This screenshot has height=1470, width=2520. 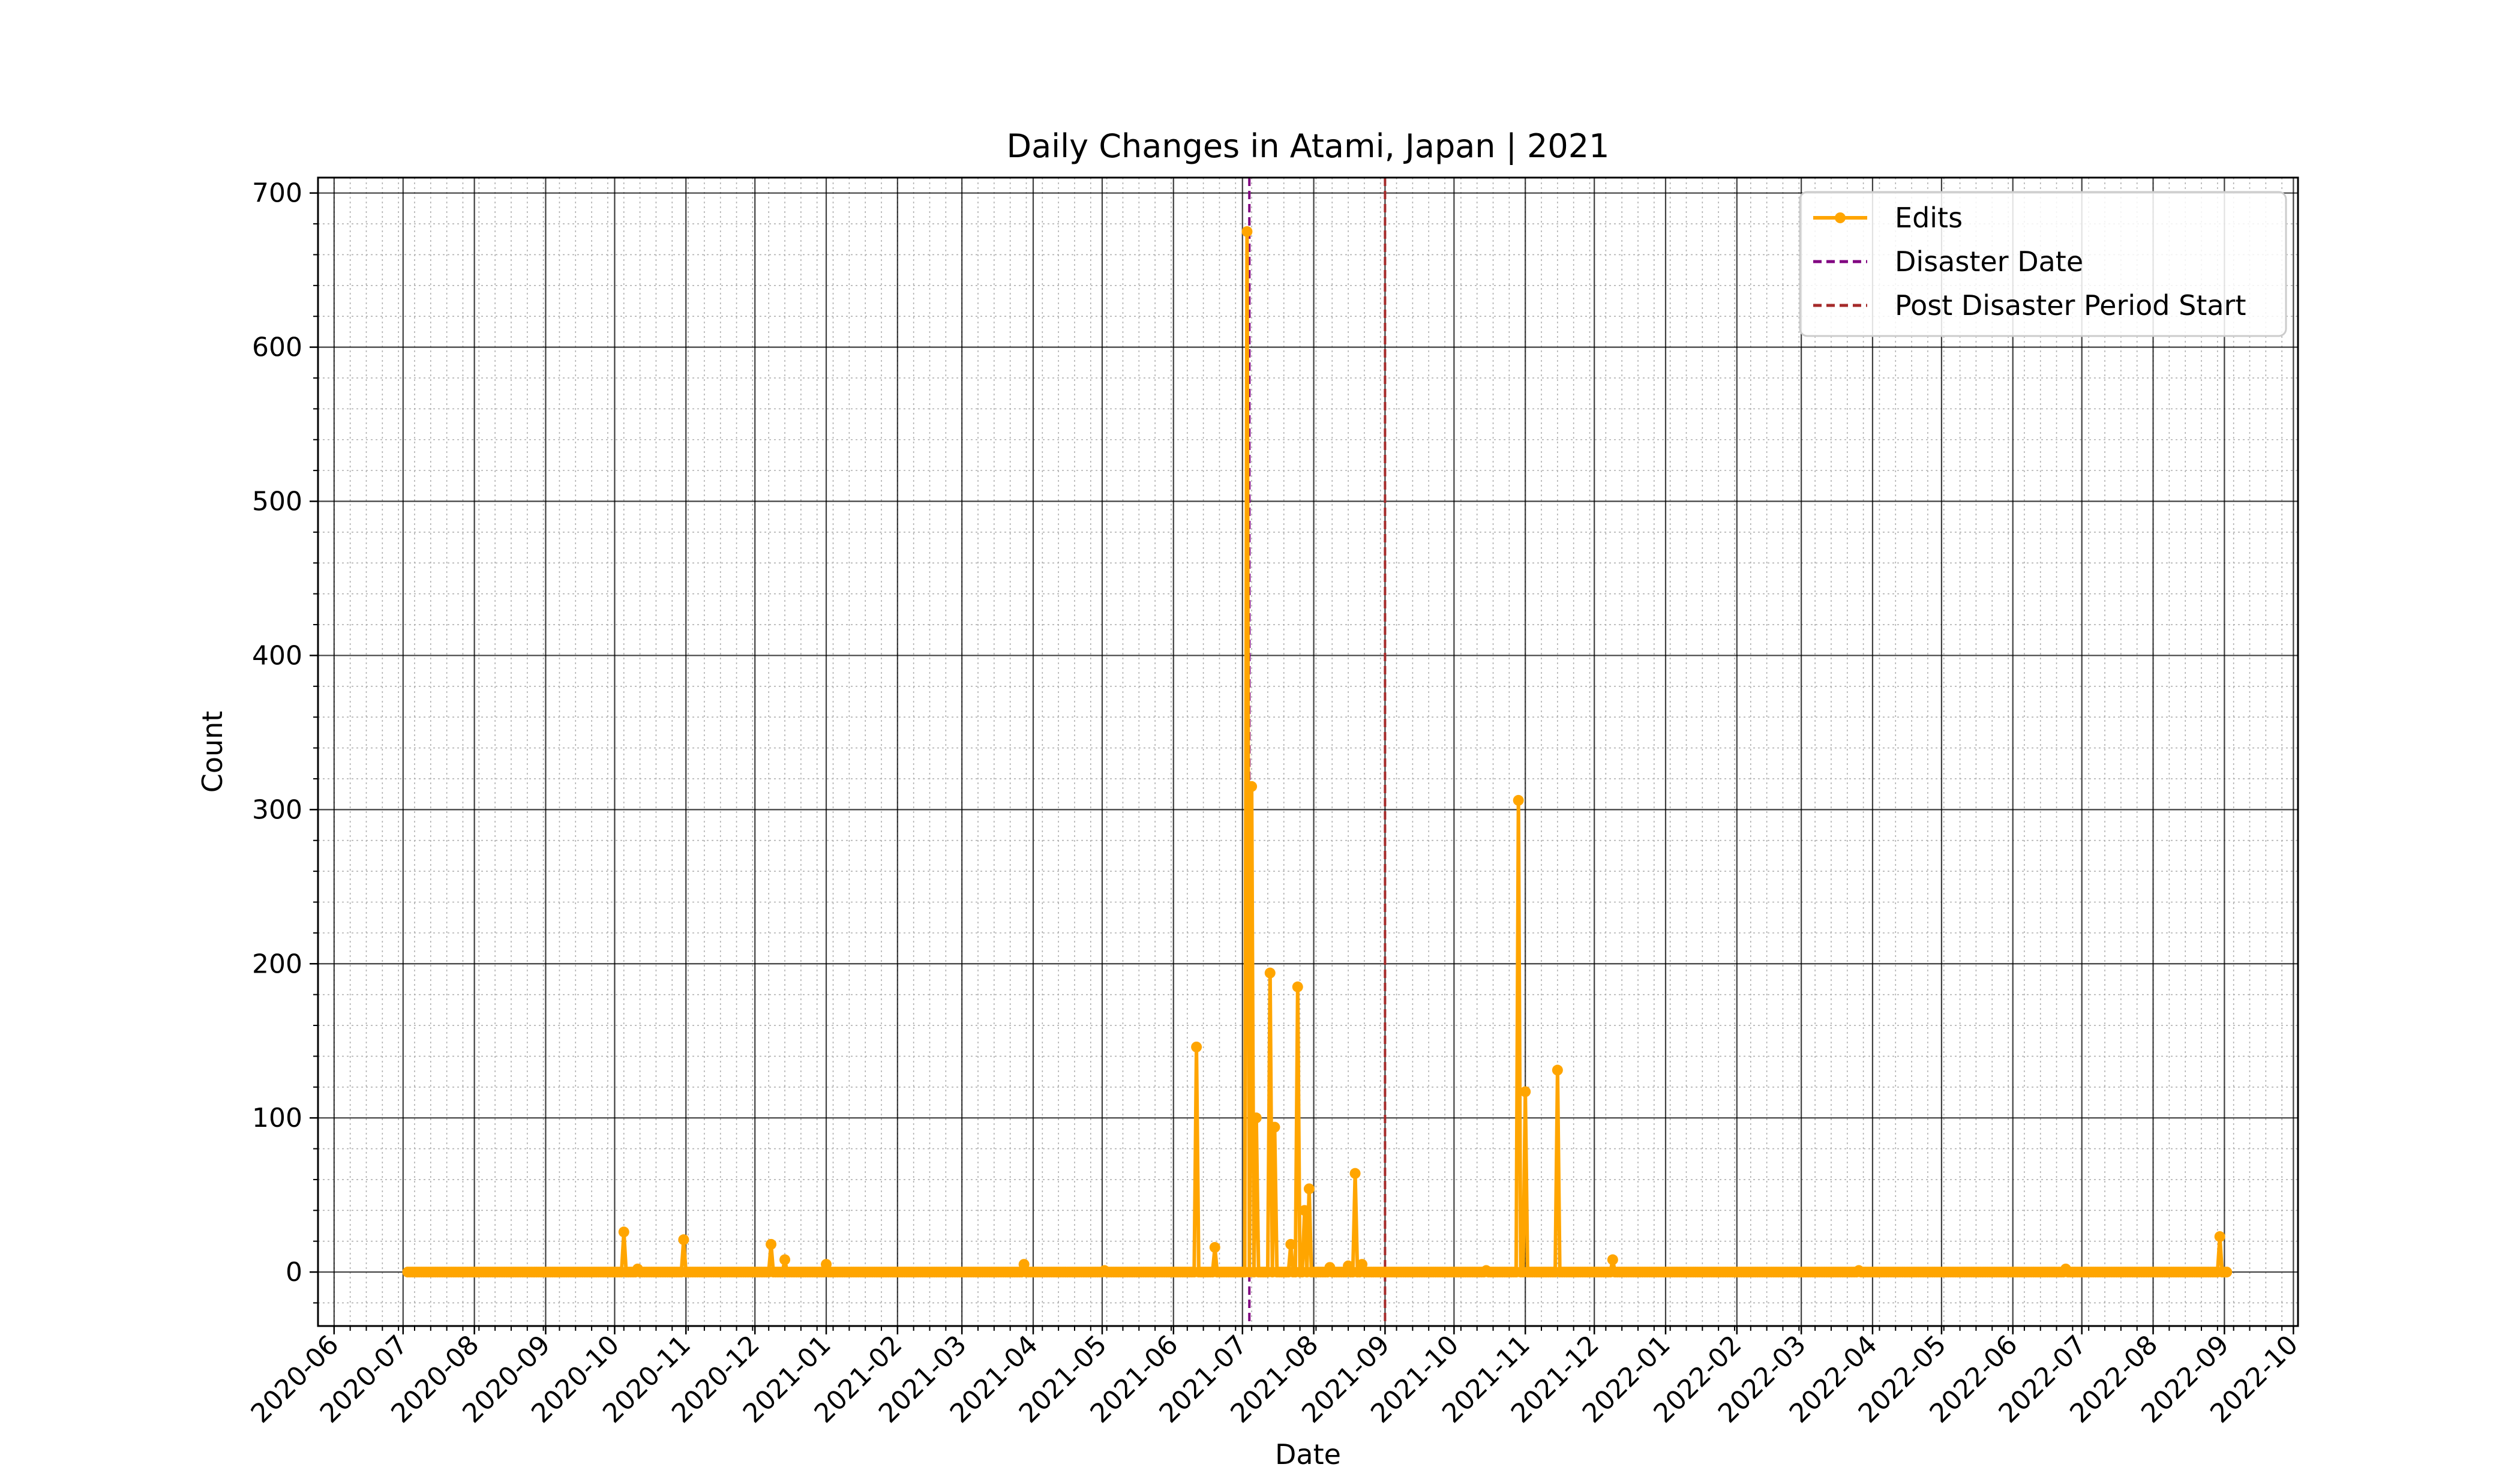 I want to click on x-axis-label: Date, so click(x=1308, y=1454).